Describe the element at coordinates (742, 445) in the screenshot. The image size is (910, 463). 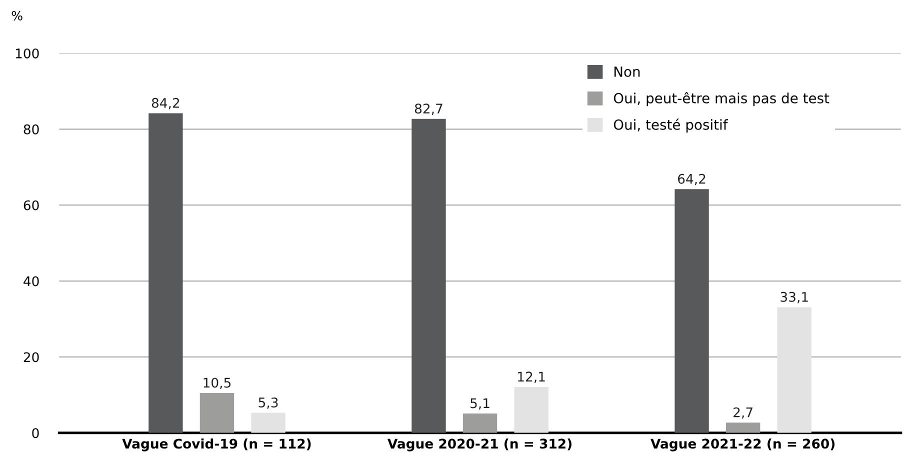
I see `x-tick-label: Vague 2021-22 (n = 260)` at that location.